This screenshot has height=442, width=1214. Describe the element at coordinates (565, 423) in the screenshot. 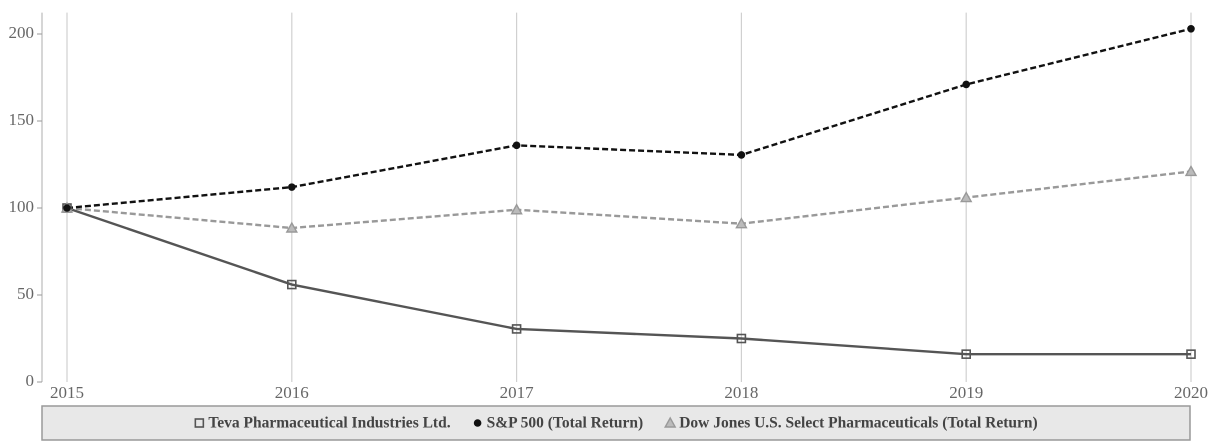

I see `legend-label: S&P 500 (Total Return)` at that location.